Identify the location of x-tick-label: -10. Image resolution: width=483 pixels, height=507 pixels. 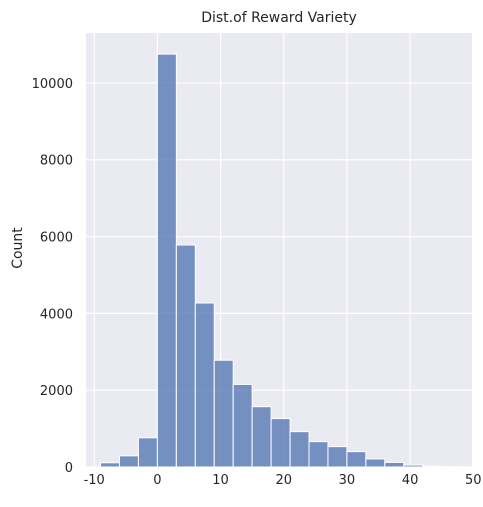
(94, 480).